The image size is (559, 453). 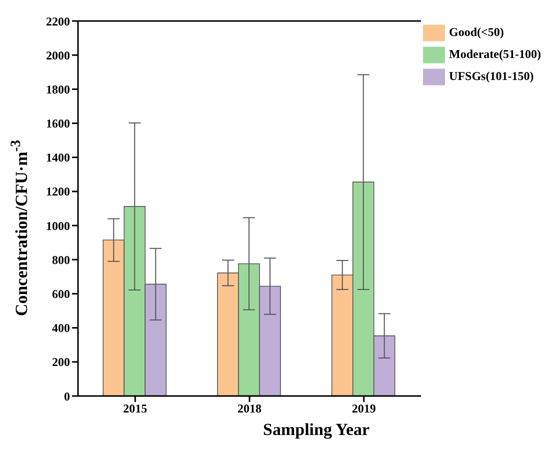 I want to click on y-tick-label: 1400, so click(x=58, y=157).